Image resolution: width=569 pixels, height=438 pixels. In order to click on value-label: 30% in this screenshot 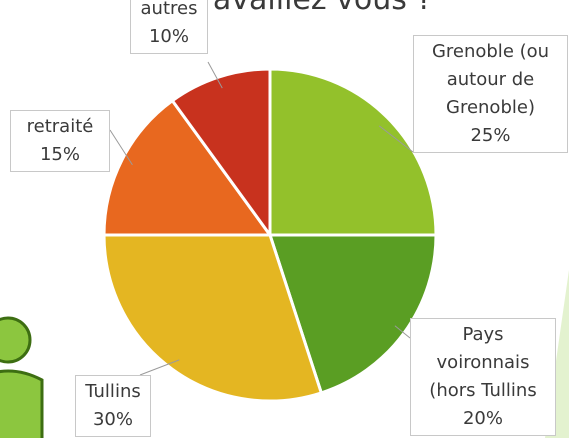, I will do `click(112, 419)`.